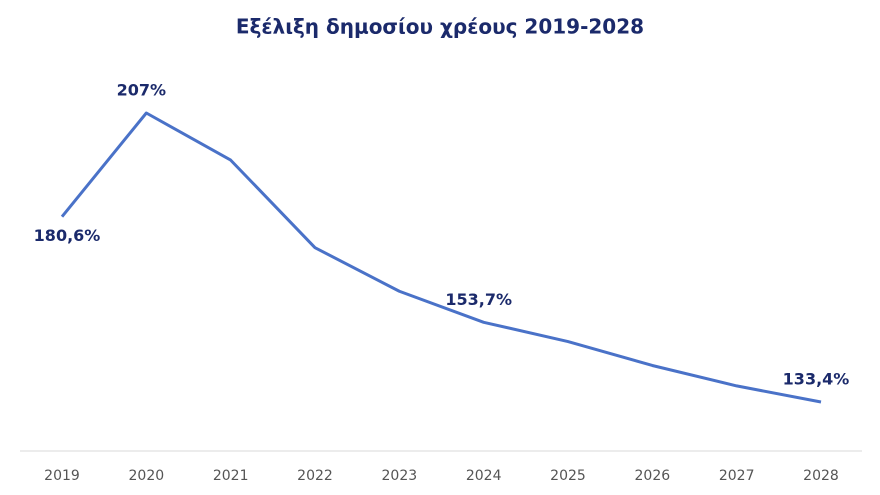 The width and height of the screenshot is (880, 495). I want to click on x-tick-label: 2027, so click(737, 476).